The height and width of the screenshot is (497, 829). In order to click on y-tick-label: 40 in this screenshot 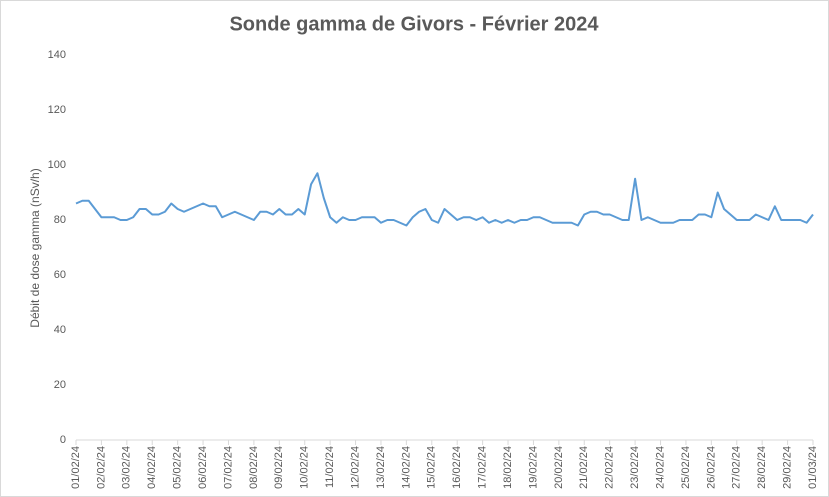, I will do `click(60, 330)`.